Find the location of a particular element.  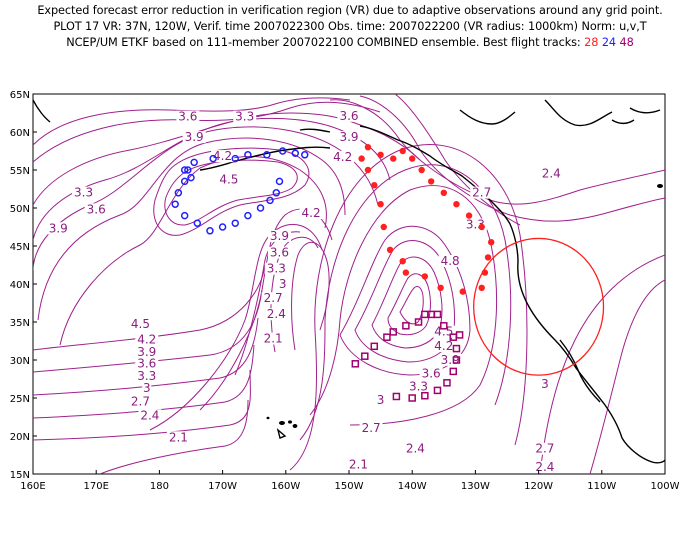

lat-tick-label: 40N is located at coordinates (20, 285).